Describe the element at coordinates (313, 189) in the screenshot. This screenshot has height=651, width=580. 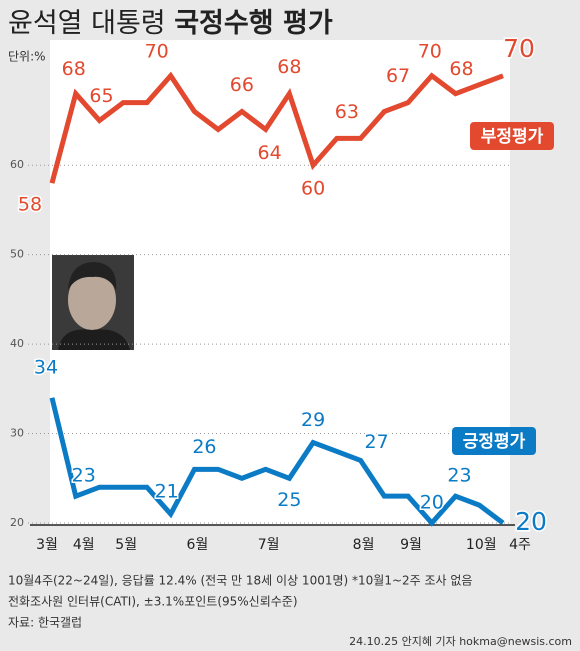
I see `value-label: 60` at that location.